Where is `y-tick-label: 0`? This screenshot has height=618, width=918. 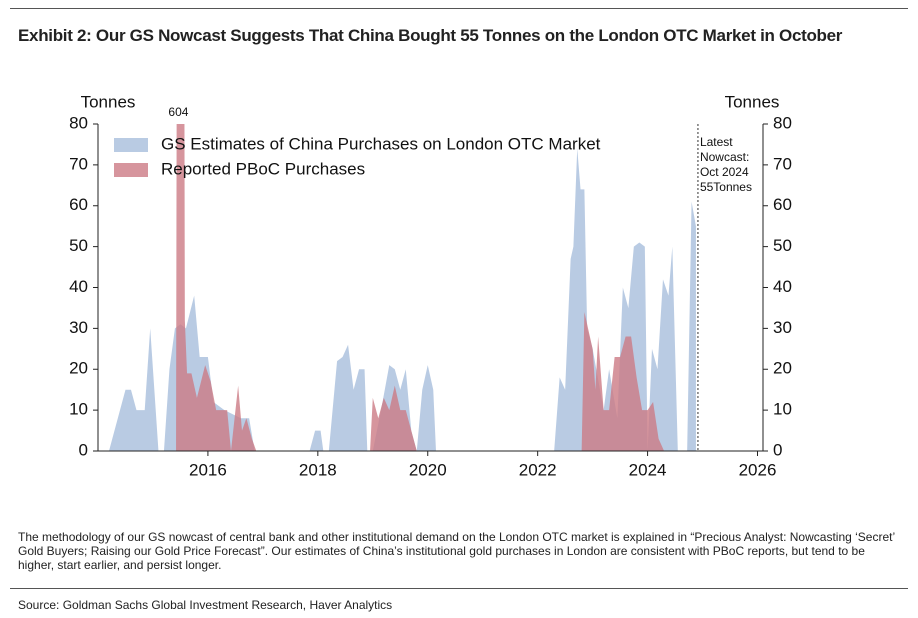
y-tick-label: 0 is located at coordinates (83, 449).